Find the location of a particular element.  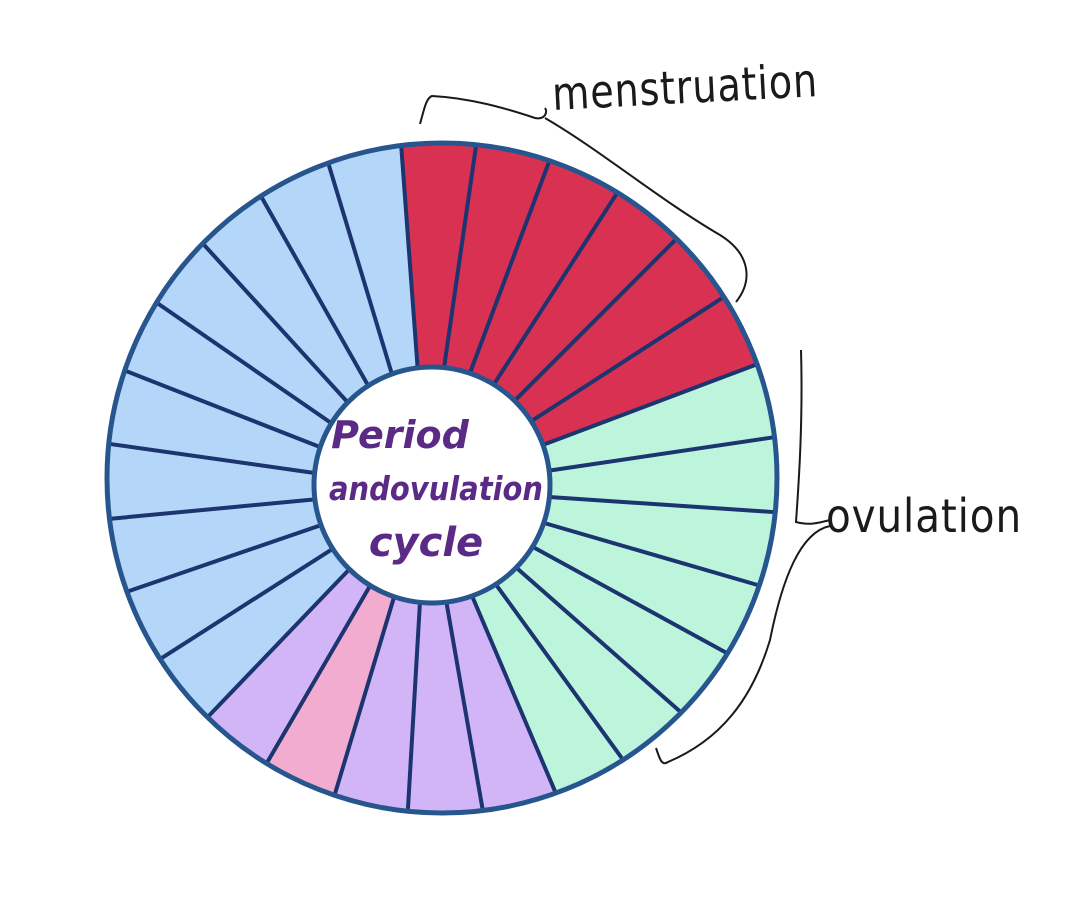

day-segment-luteal-early is located at coordinates (289, 666).